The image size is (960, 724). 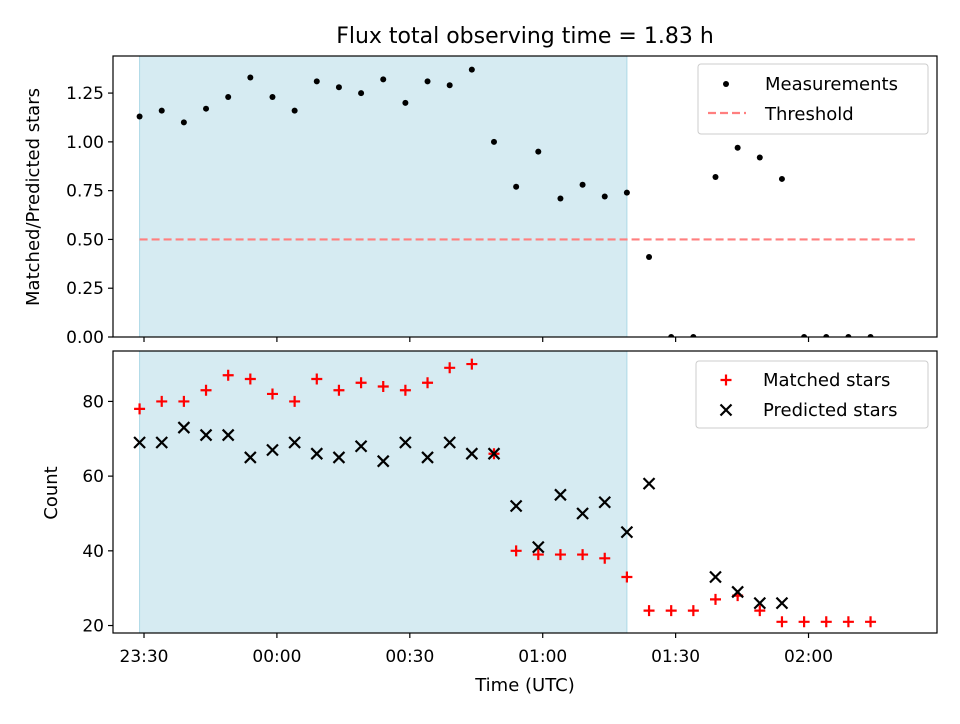 What do you see at coordinates (85, 143) in the screenshot?
I see `y-tick-label: 1.00` at bounding box center [85, 143].